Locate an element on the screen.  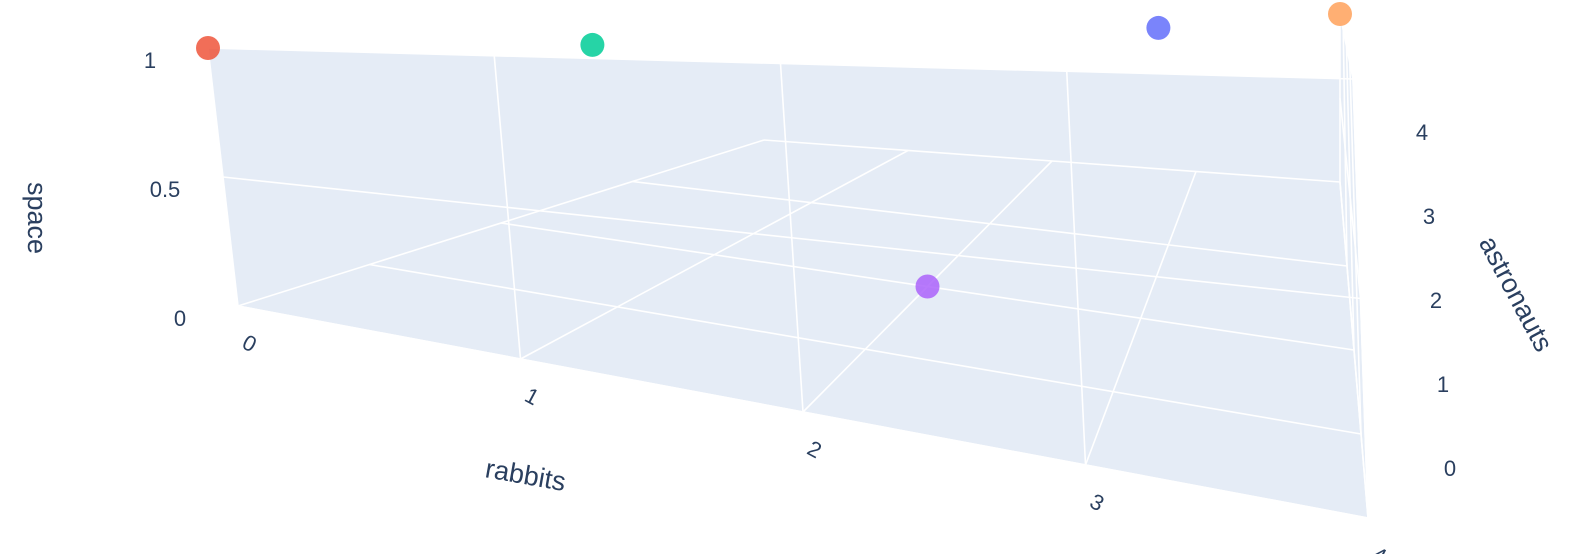
x-tick-label: 4 is located at coordinates (1379, 547).